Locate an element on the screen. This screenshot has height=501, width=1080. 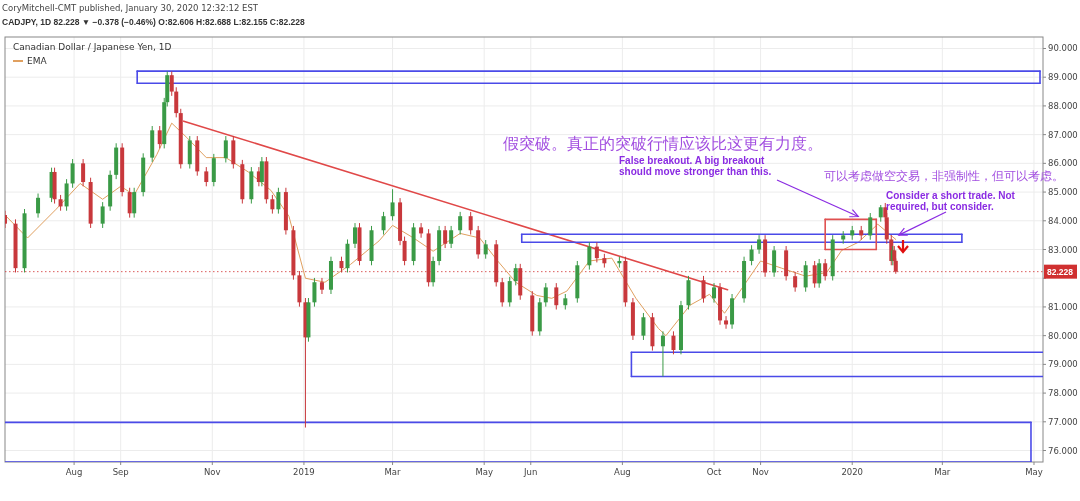
x-tick-label: Oct is located at coordinates (714, 472).